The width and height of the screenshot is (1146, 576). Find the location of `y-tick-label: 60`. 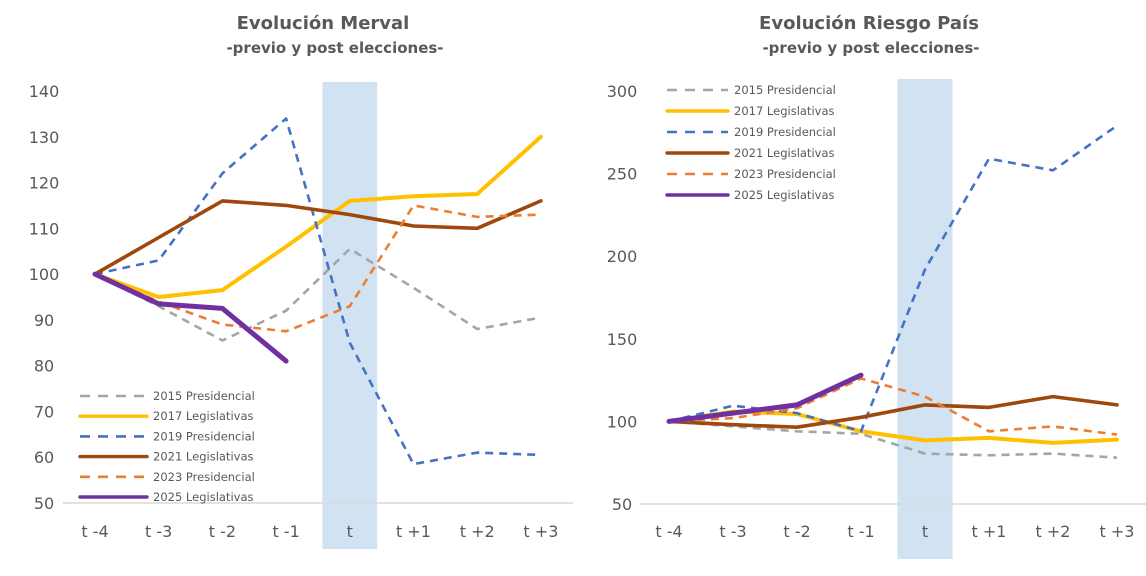

y-tick-label: 60 is located at coordinates (44, 457).